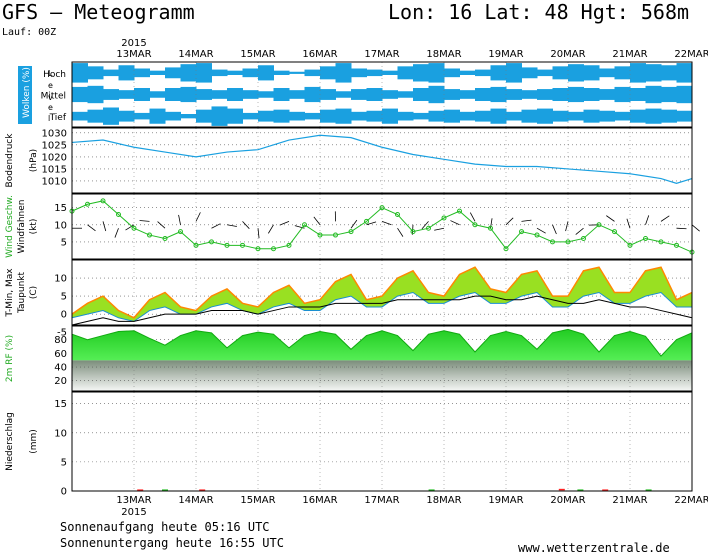 The image size is (708, 553). I want to click on site-link: www.wetterzentrale.de, so click(594, 547).